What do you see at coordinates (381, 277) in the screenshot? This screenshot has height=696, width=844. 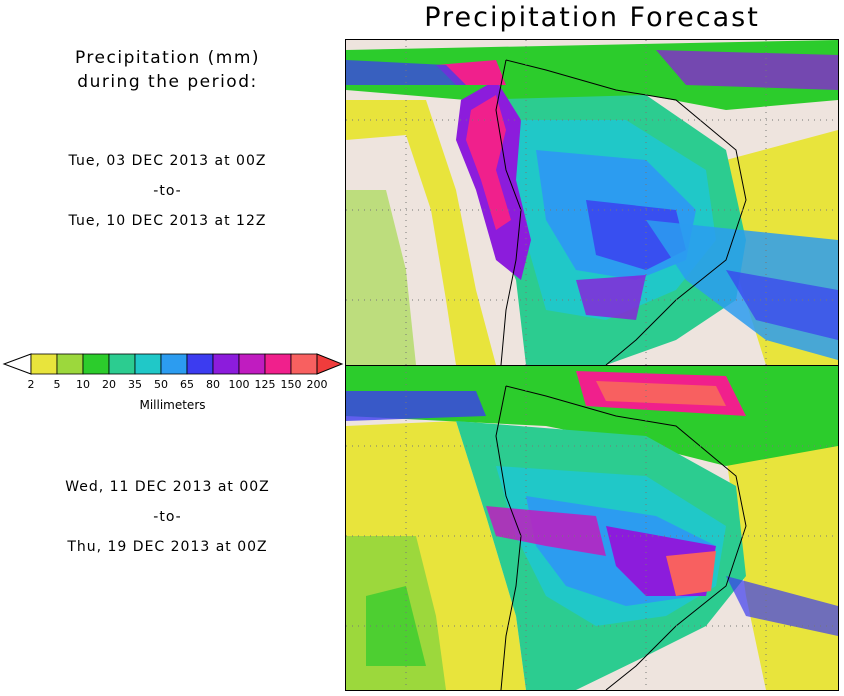 I see `precip-band-light` at bounding box center [381, 277].